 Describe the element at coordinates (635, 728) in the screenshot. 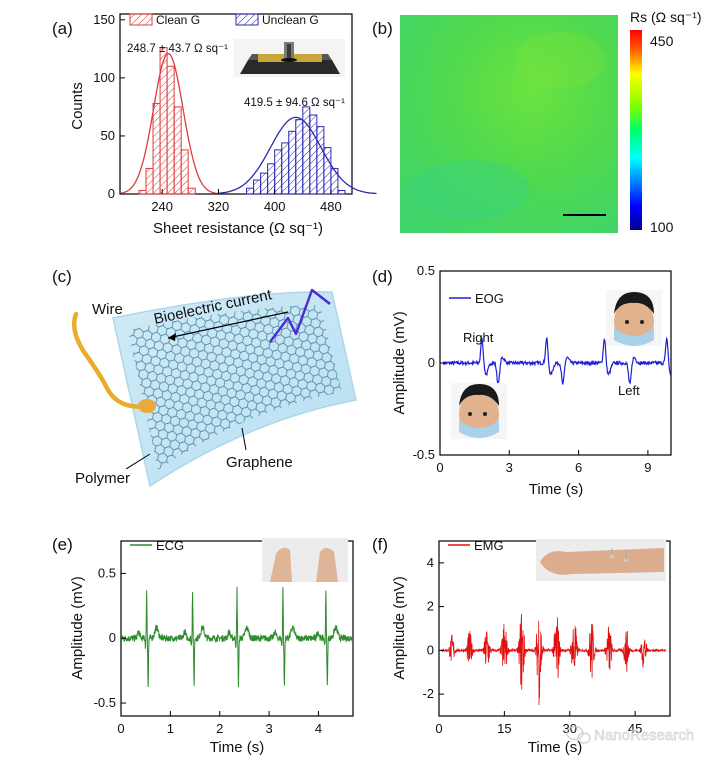

I see `panel-f-xtick-label: 45` at that location.